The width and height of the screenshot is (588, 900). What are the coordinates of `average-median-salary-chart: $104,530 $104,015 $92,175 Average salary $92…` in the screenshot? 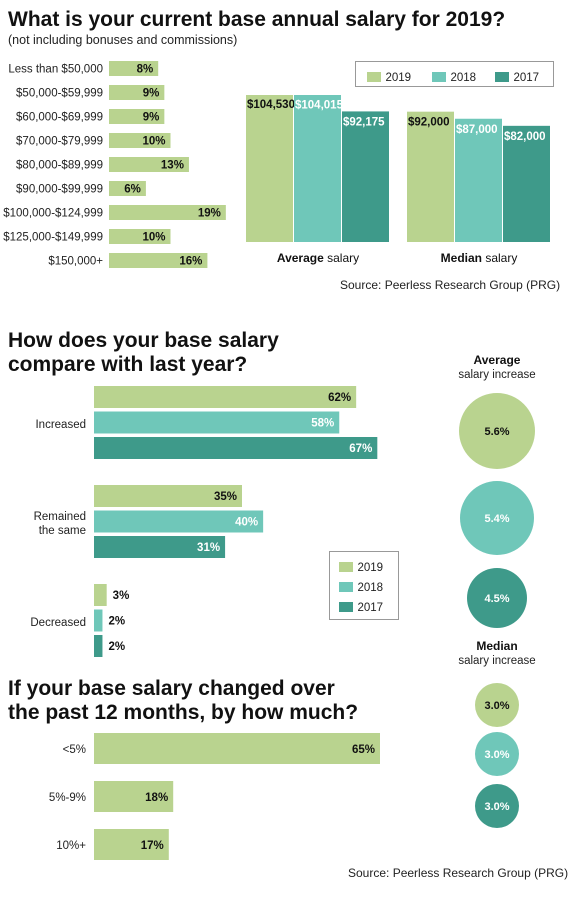 It's located at (398, 180).